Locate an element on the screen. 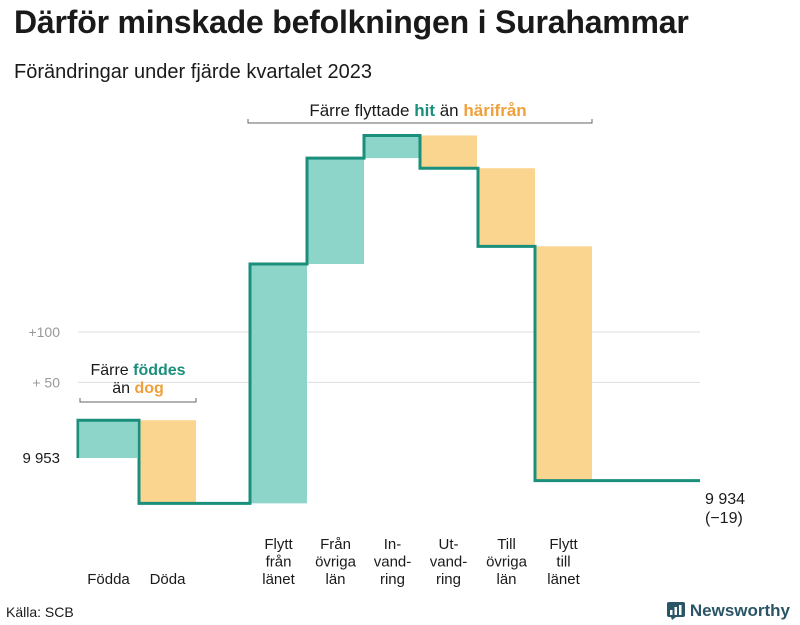 Image resolution: width=800 pixels, height=625 pixels. start-value-label: 9 953 is located at coordinates (41, 458).